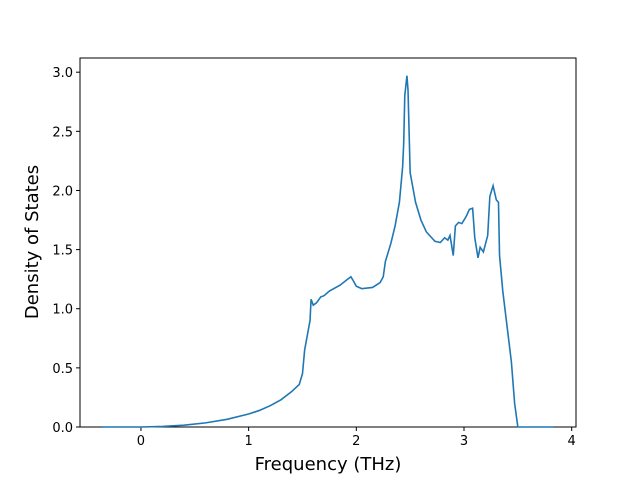  I want to click on y-tick-label: 1.0, so click(62, 310).